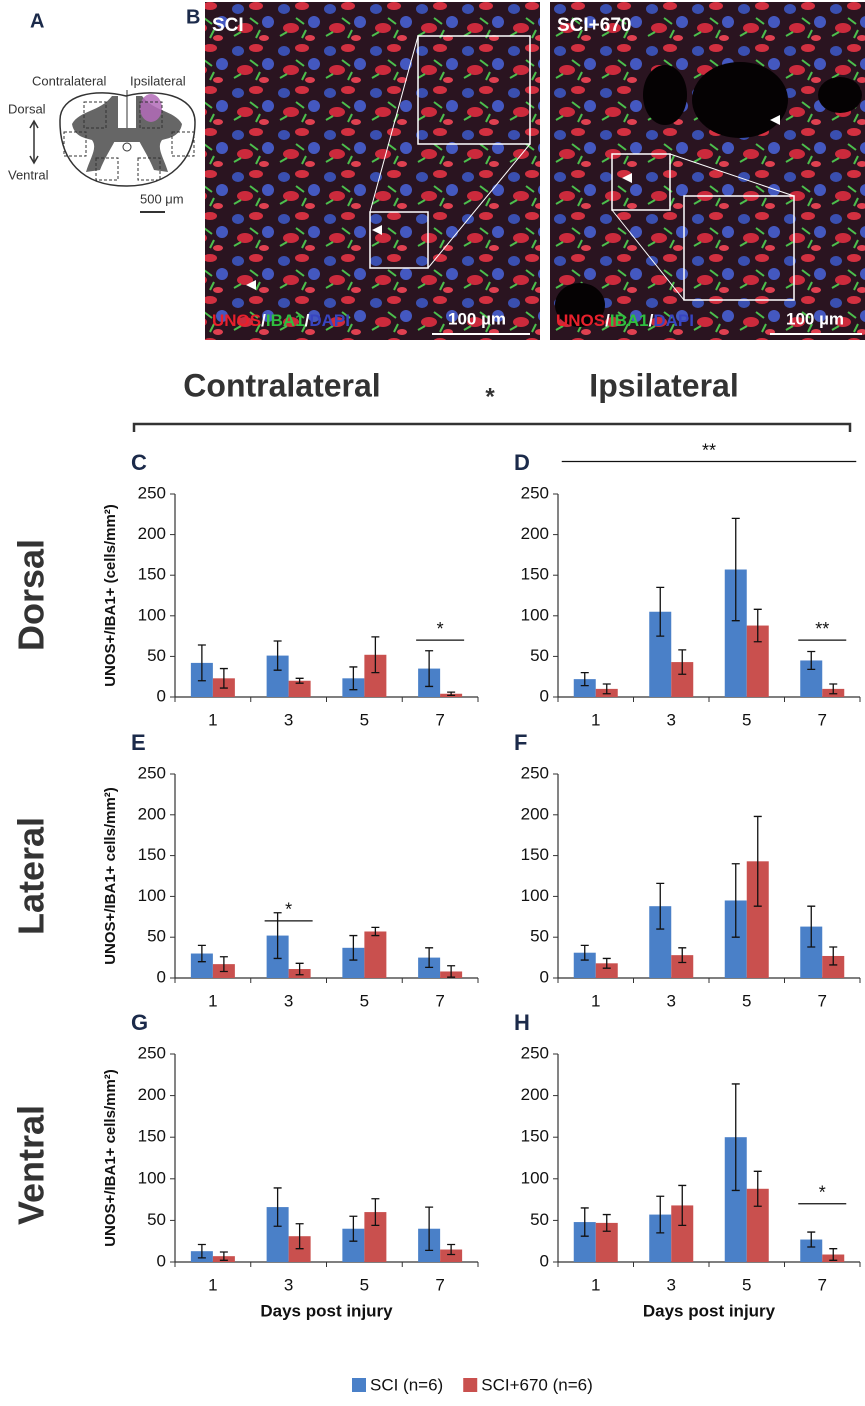 This screenshot has width=865, height=1406. What do you see at coordinates (285, 320) in the screenshot?
I see `stain: IBA1` at bounding box center [285, 320].